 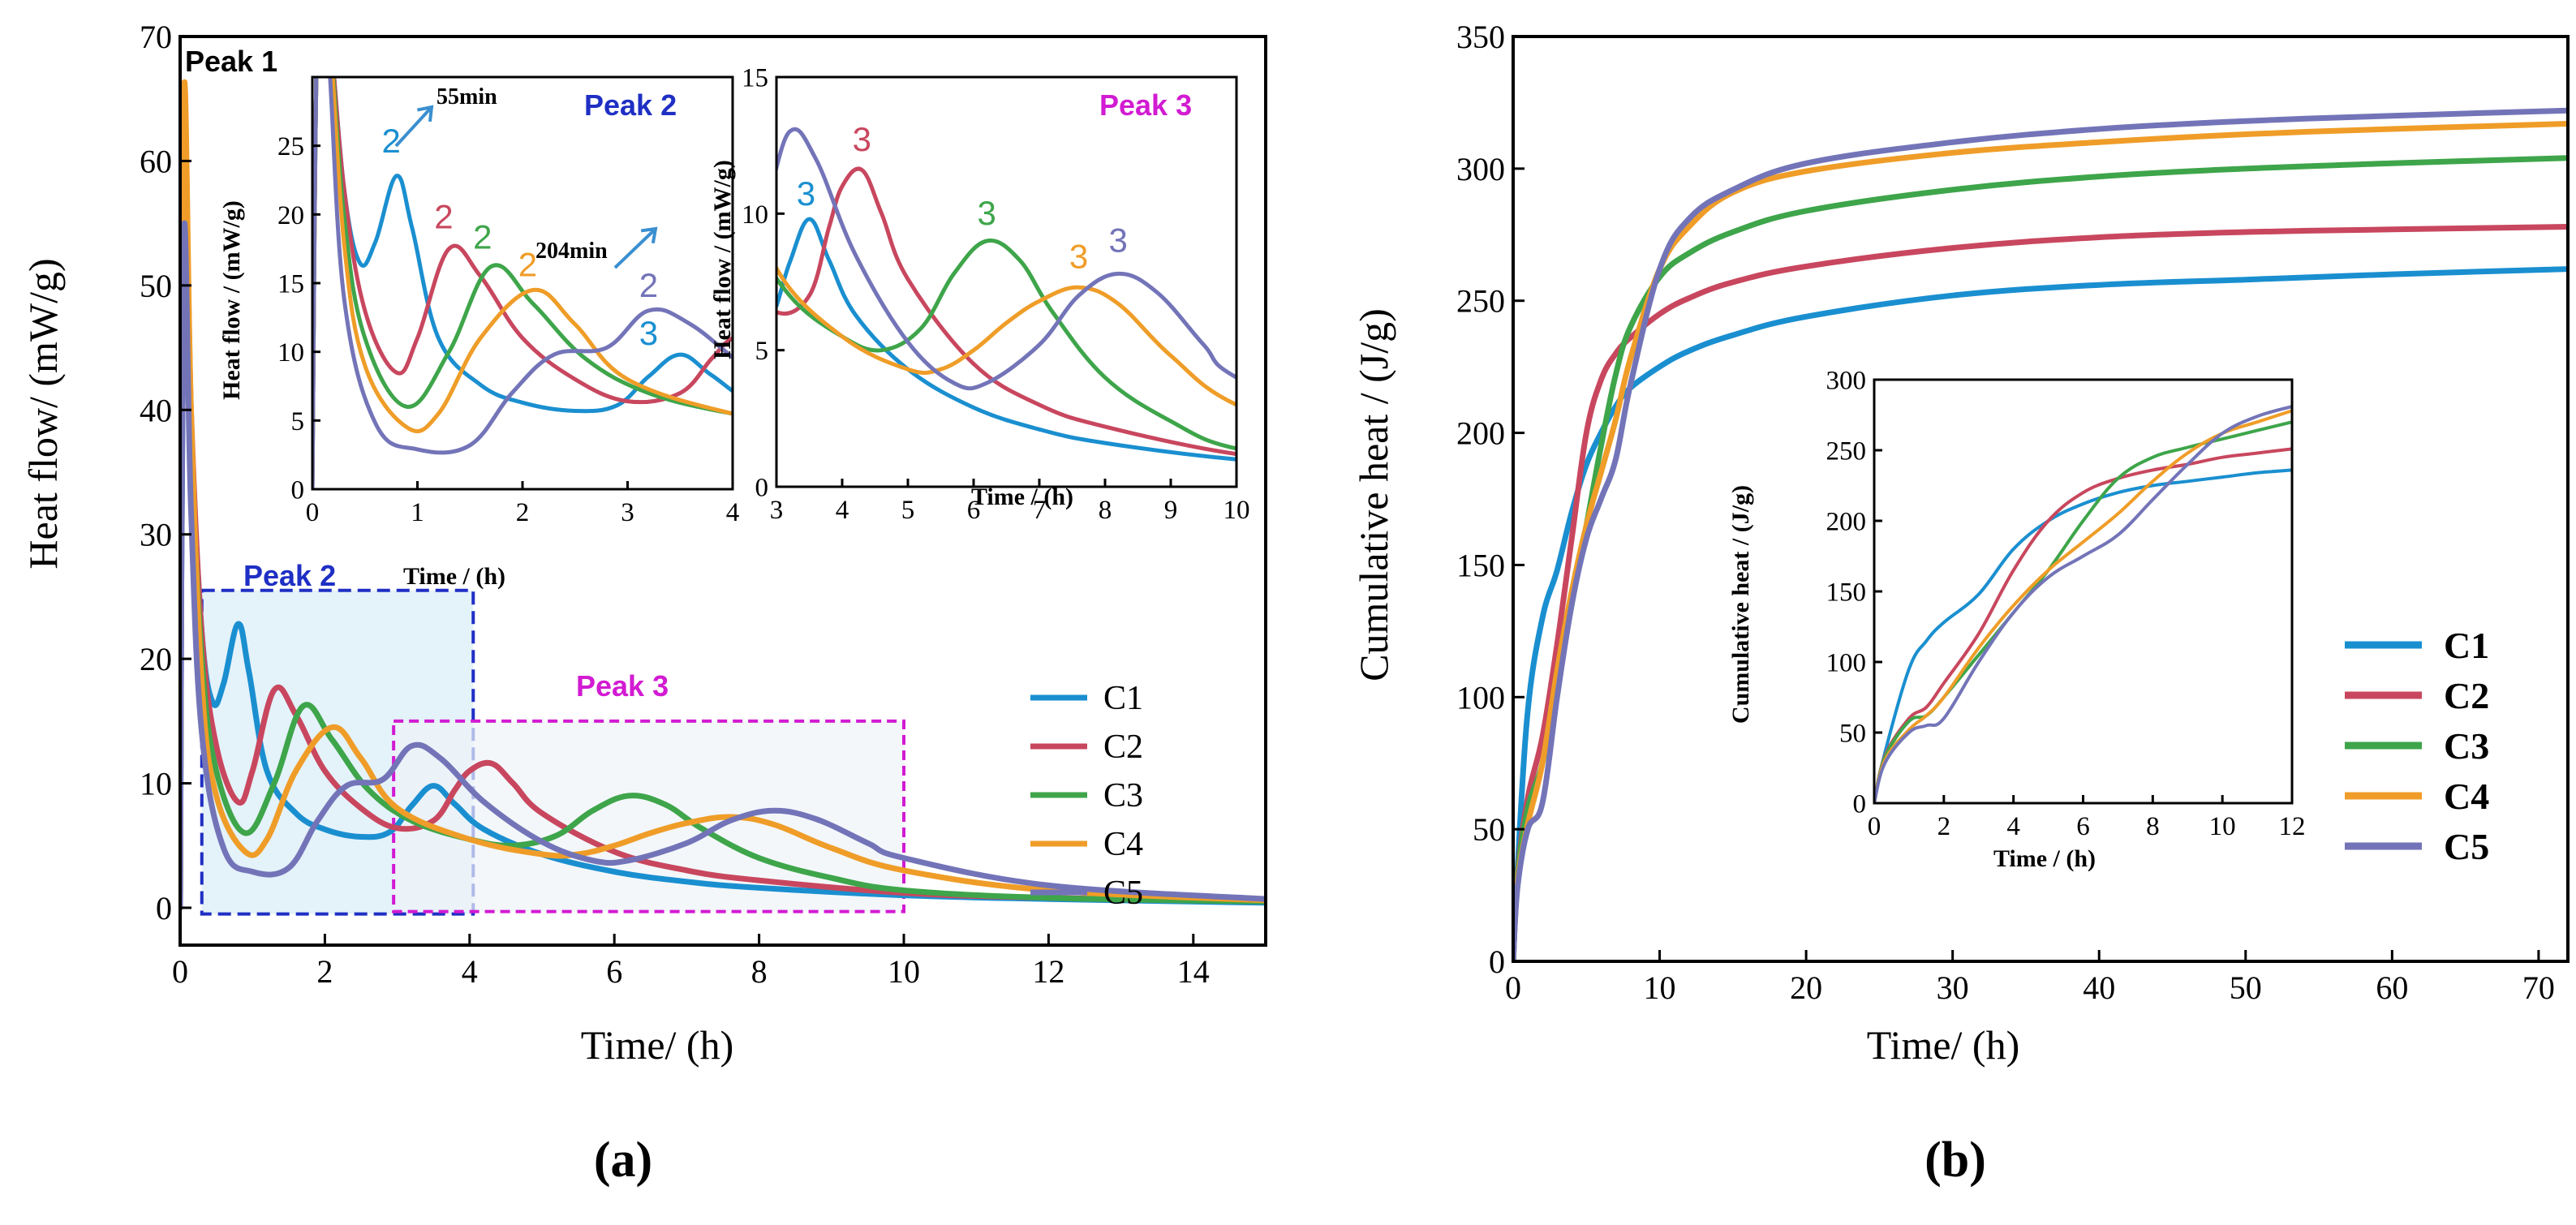 What do you see at coordinates (231, 61) in the screenshot?
I see `peak1-label: Peak 1` at bounding box center [231, 61].